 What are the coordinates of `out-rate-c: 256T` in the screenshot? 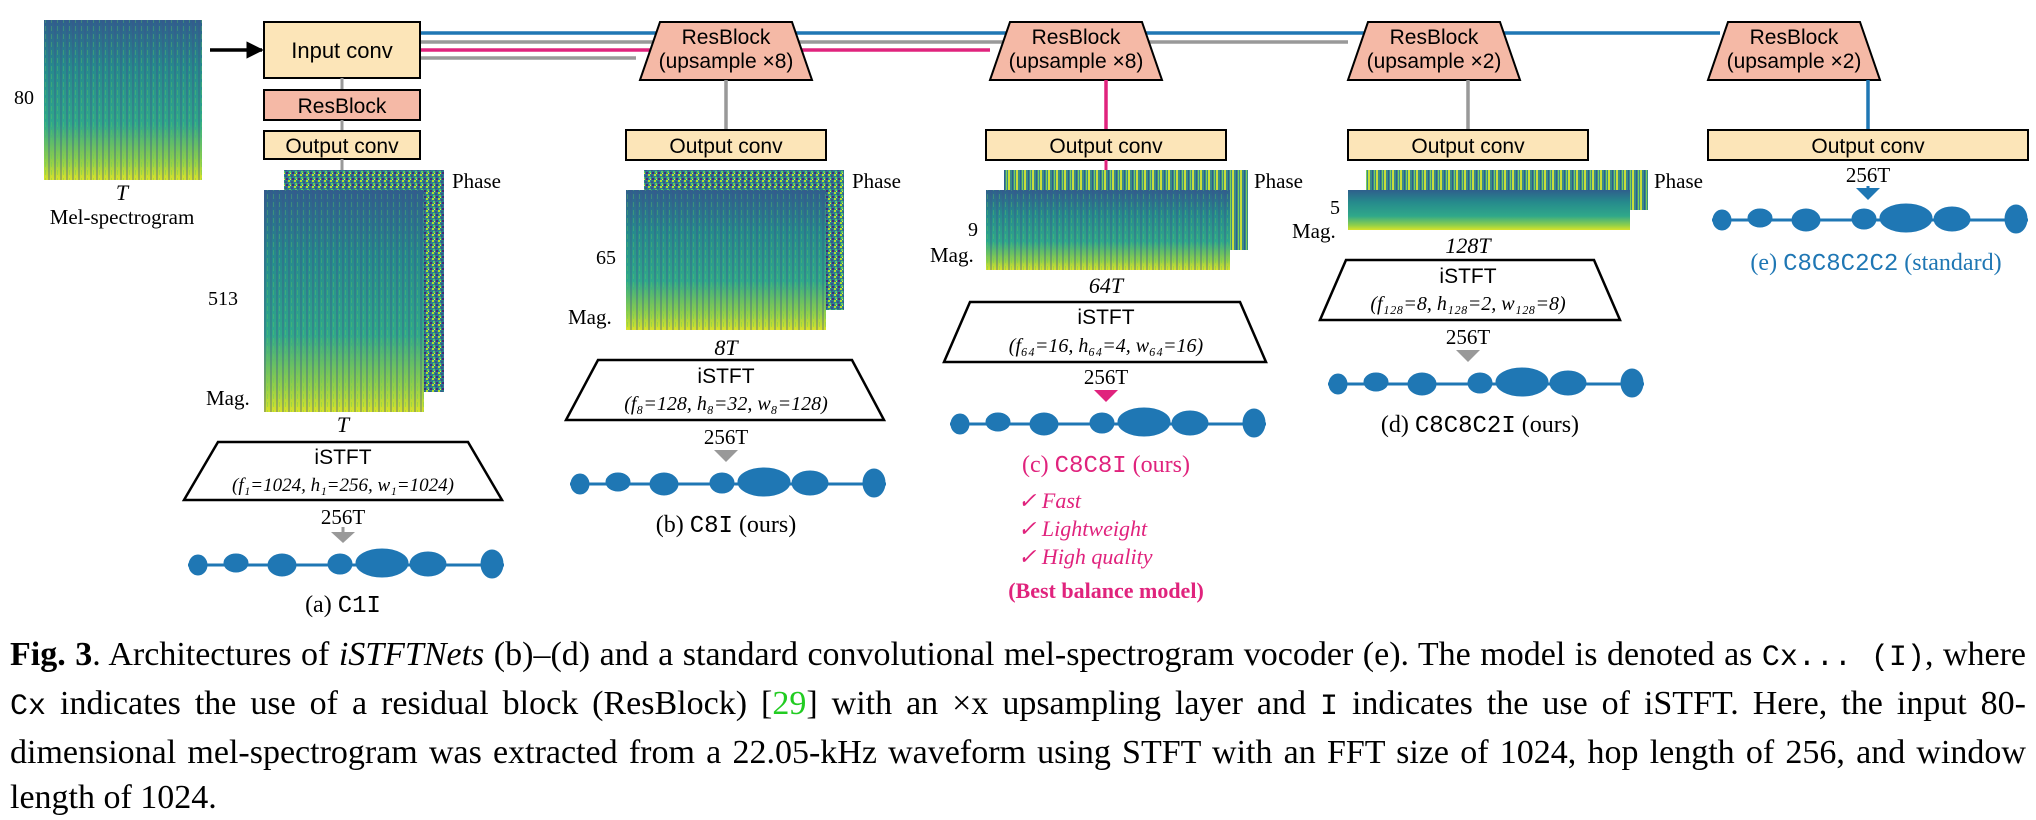 It's located at (1106, 377).